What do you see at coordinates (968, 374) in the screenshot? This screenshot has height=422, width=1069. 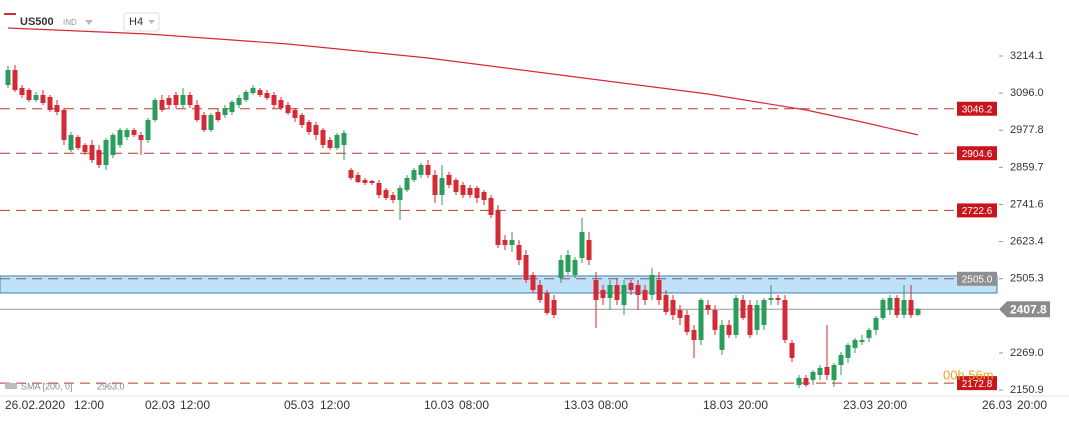 I see `countdown: 00h 56m` at bounding box center [968, 374].